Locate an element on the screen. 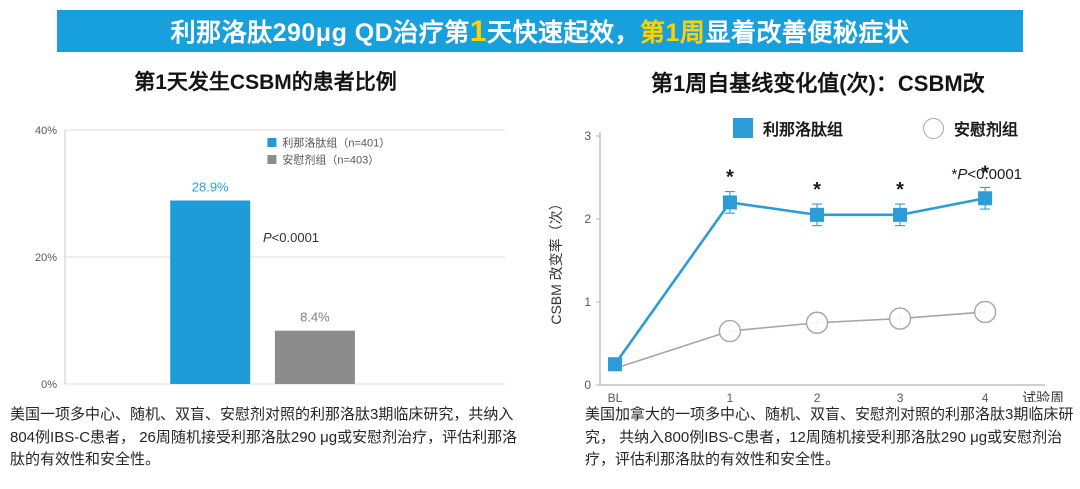 The image size is (1080, 489). significance-annotation: *P<0.0001 is located at coordinates (987, 174).